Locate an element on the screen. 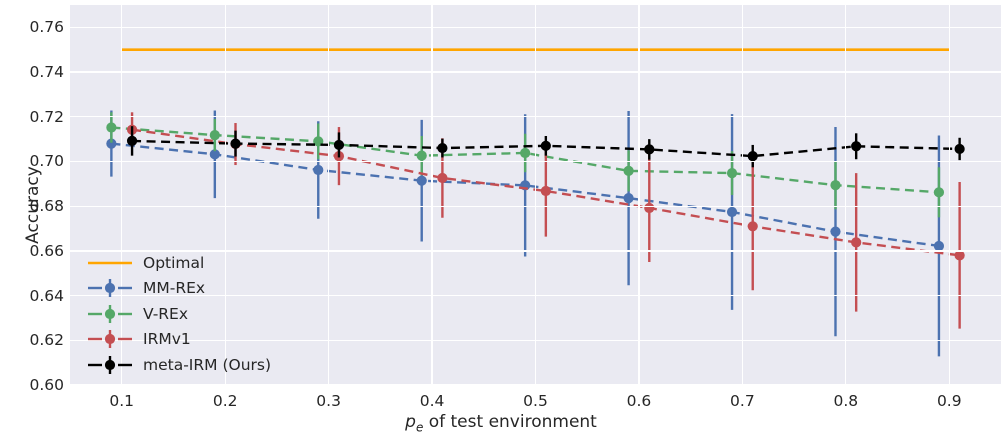 Image resolution: width=1002 pixels, height=442 pixels. legend-item: MM-REx is located at coordinates (201, 289).